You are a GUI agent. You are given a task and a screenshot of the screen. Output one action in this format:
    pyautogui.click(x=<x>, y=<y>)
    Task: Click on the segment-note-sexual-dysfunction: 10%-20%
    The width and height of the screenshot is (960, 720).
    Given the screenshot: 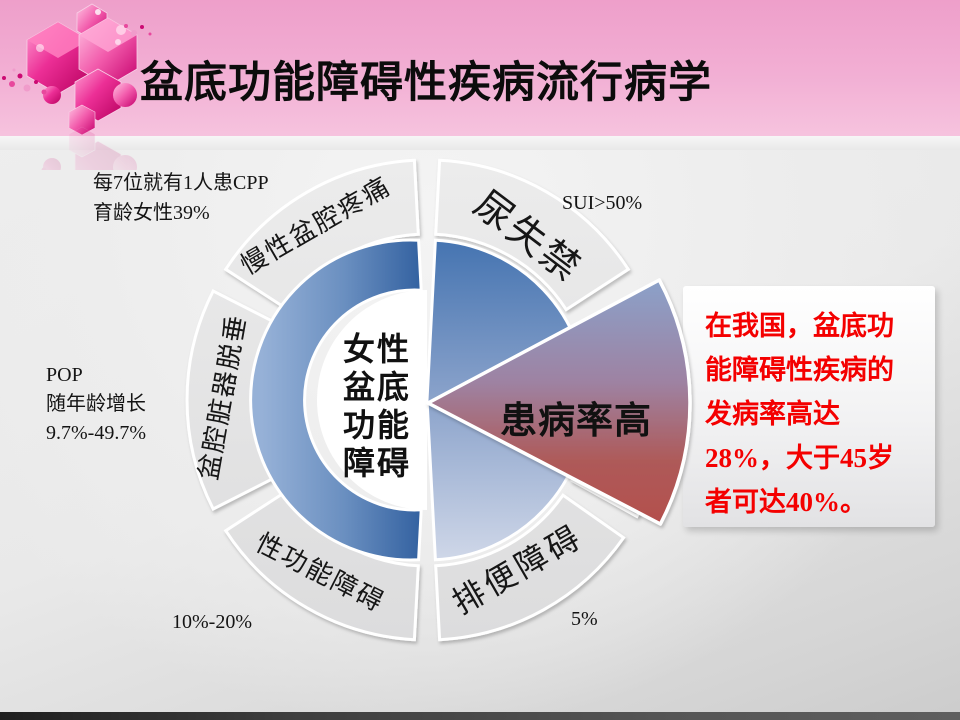 What is the action you would take?
    pyautogui.click(x=212, y=622)
    